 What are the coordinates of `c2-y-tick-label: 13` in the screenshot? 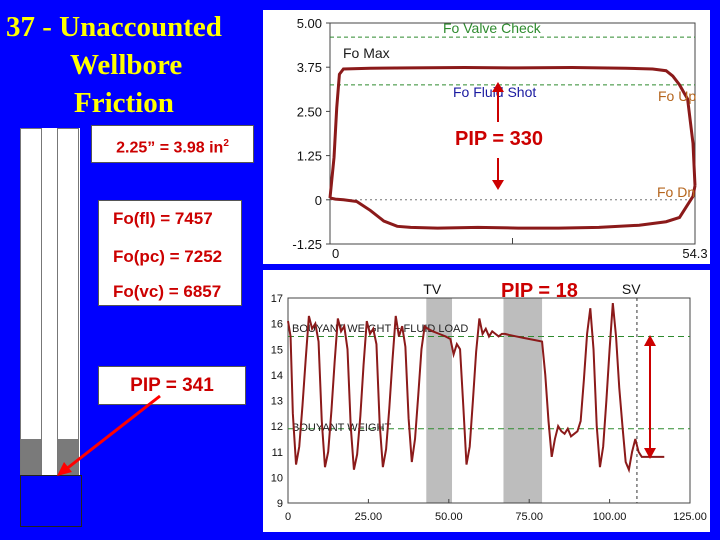 It's located at (277, 402).